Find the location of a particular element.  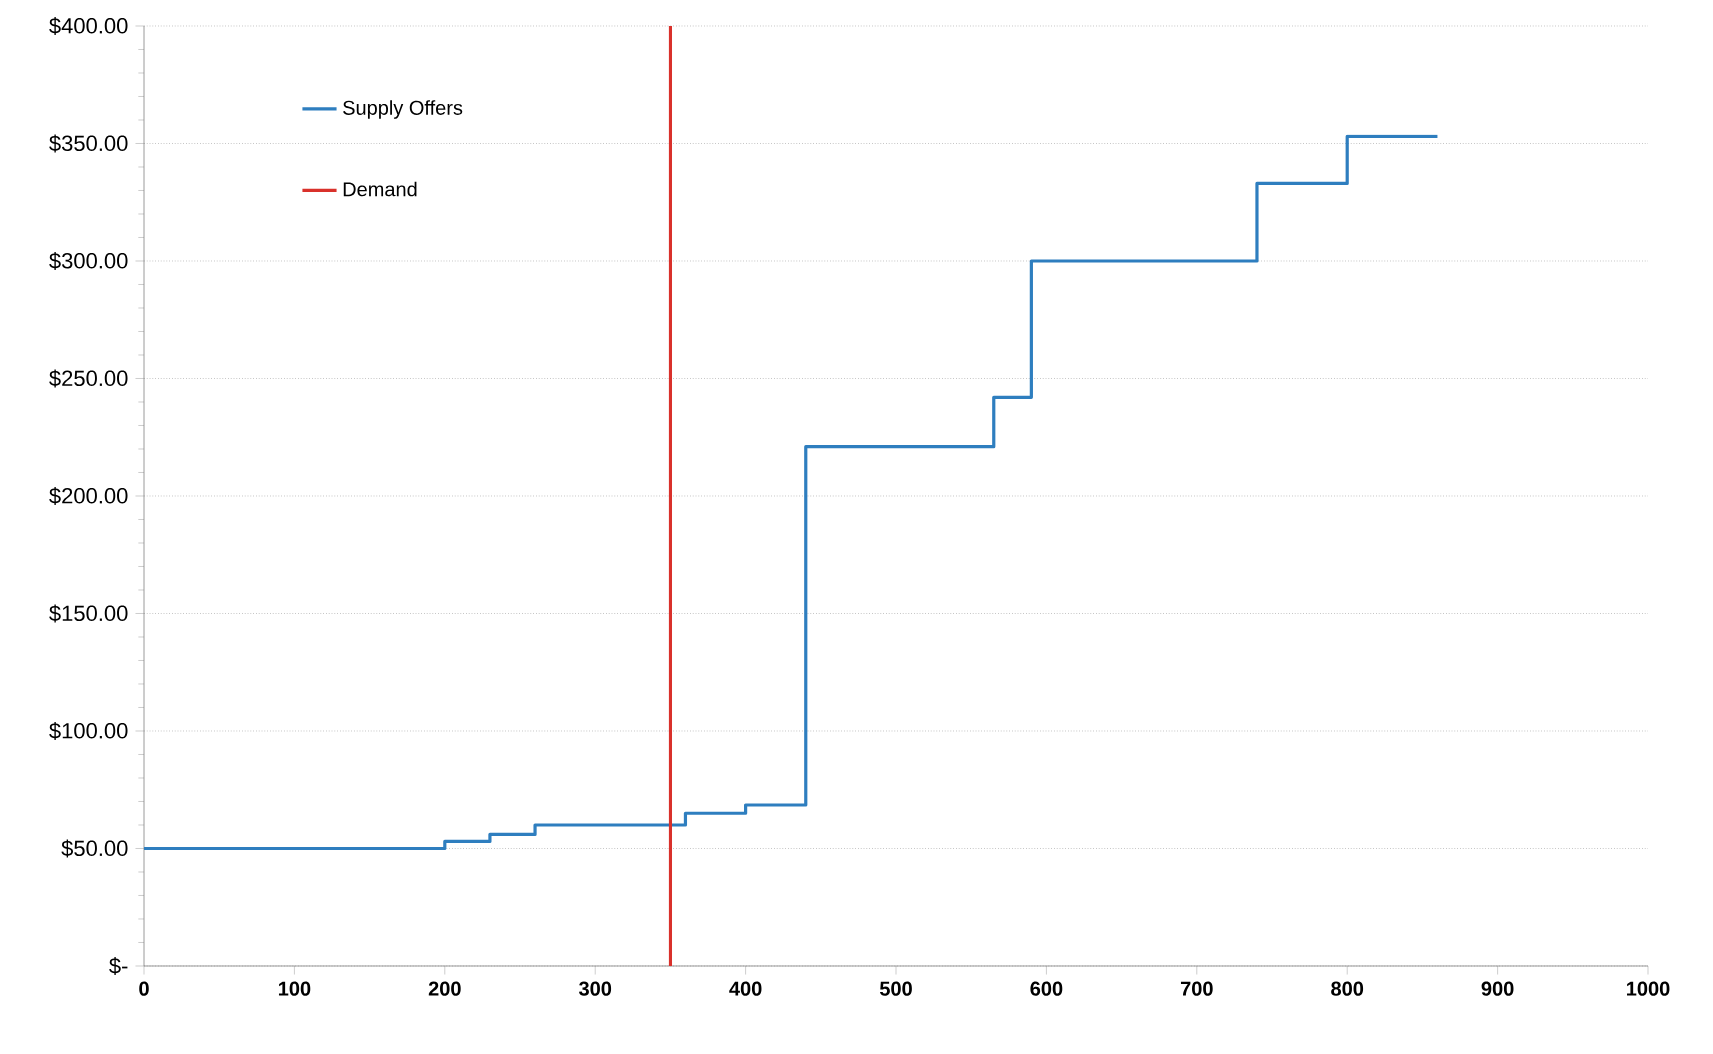

y-tick-label: $100.00 is located at coordinates (88, 731).